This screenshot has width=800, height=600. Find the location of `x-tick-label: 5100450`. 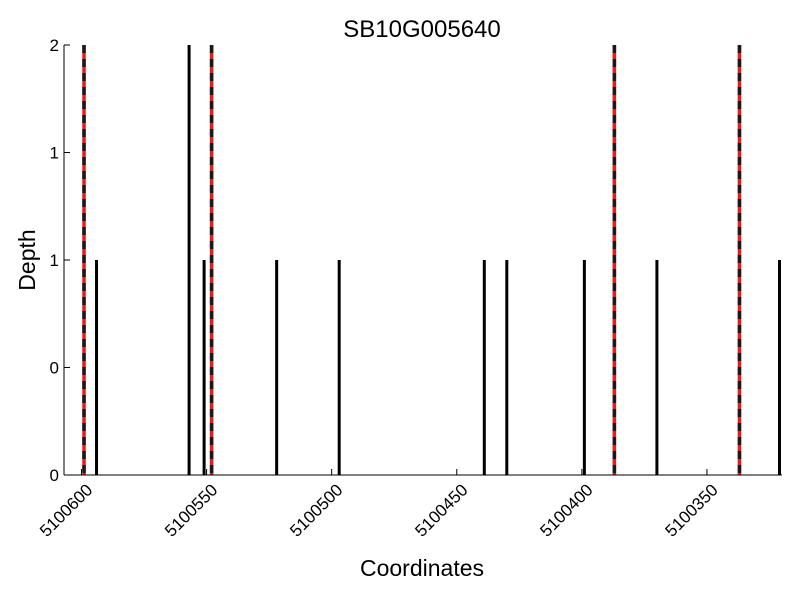

x-tick-label: 5100450 is located at coordinates (441, 510).